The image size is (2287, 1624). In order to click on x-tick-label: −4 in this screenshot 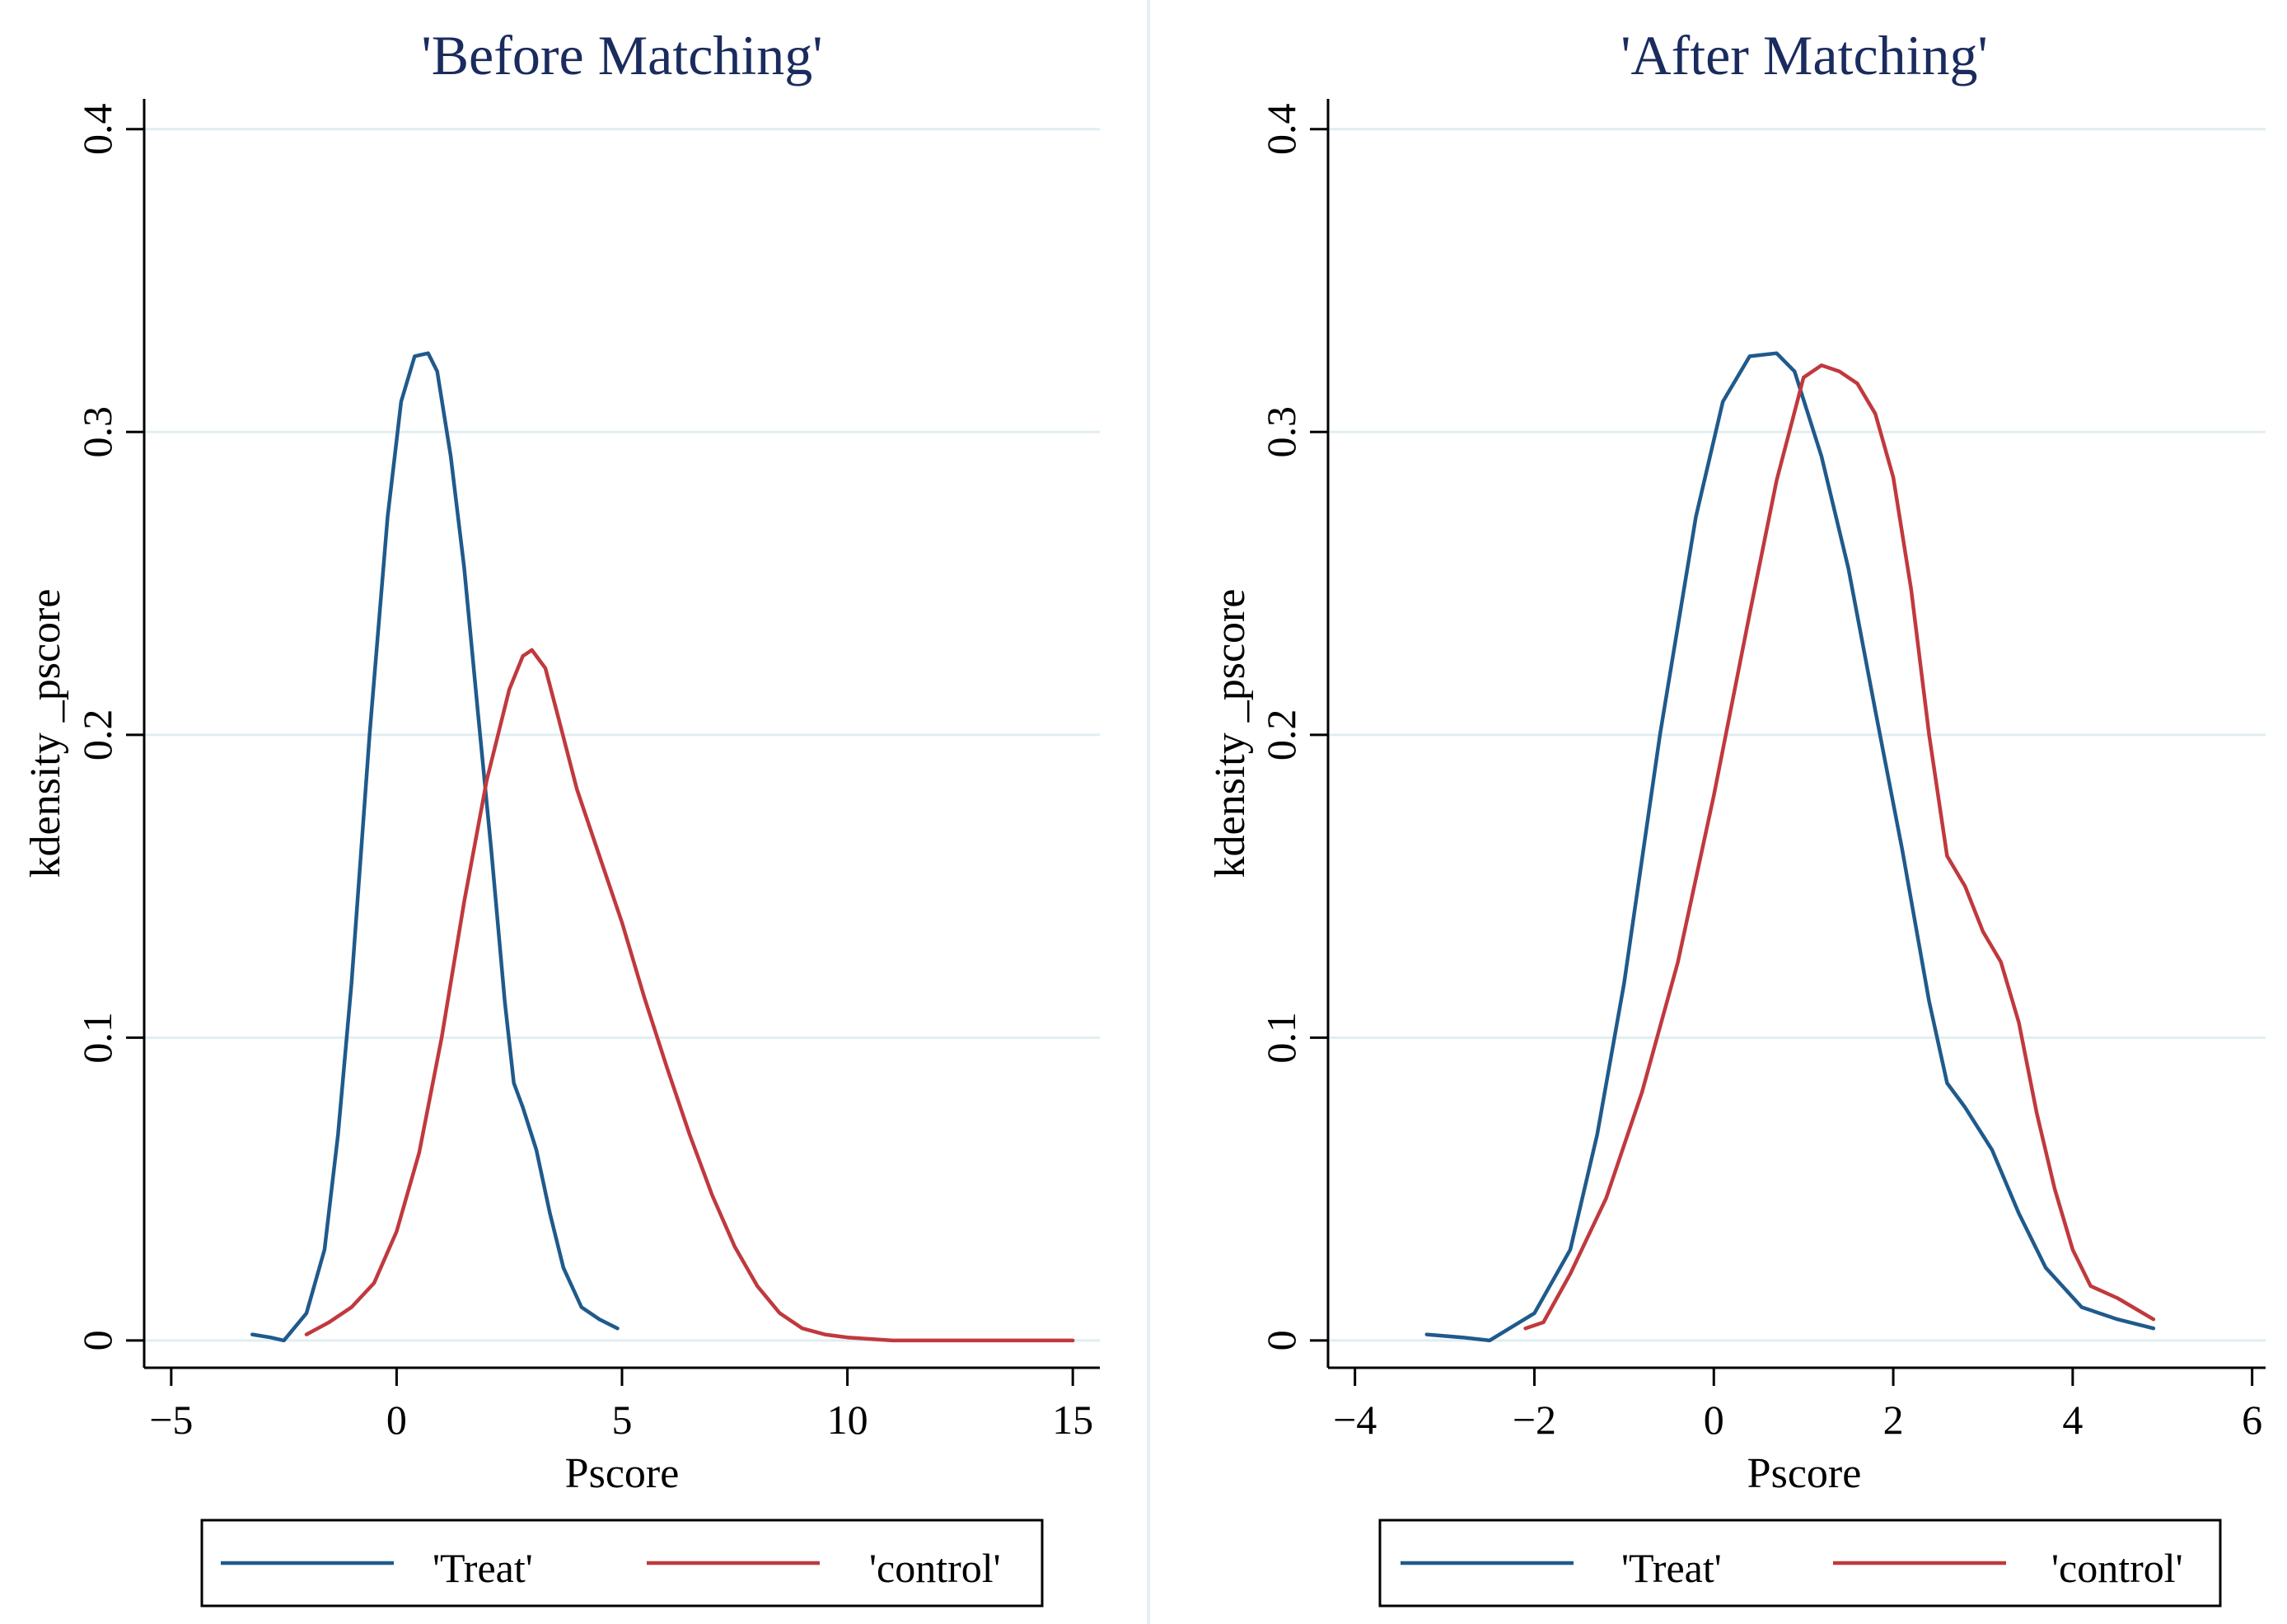, I will do `click(1355, 1420)`.